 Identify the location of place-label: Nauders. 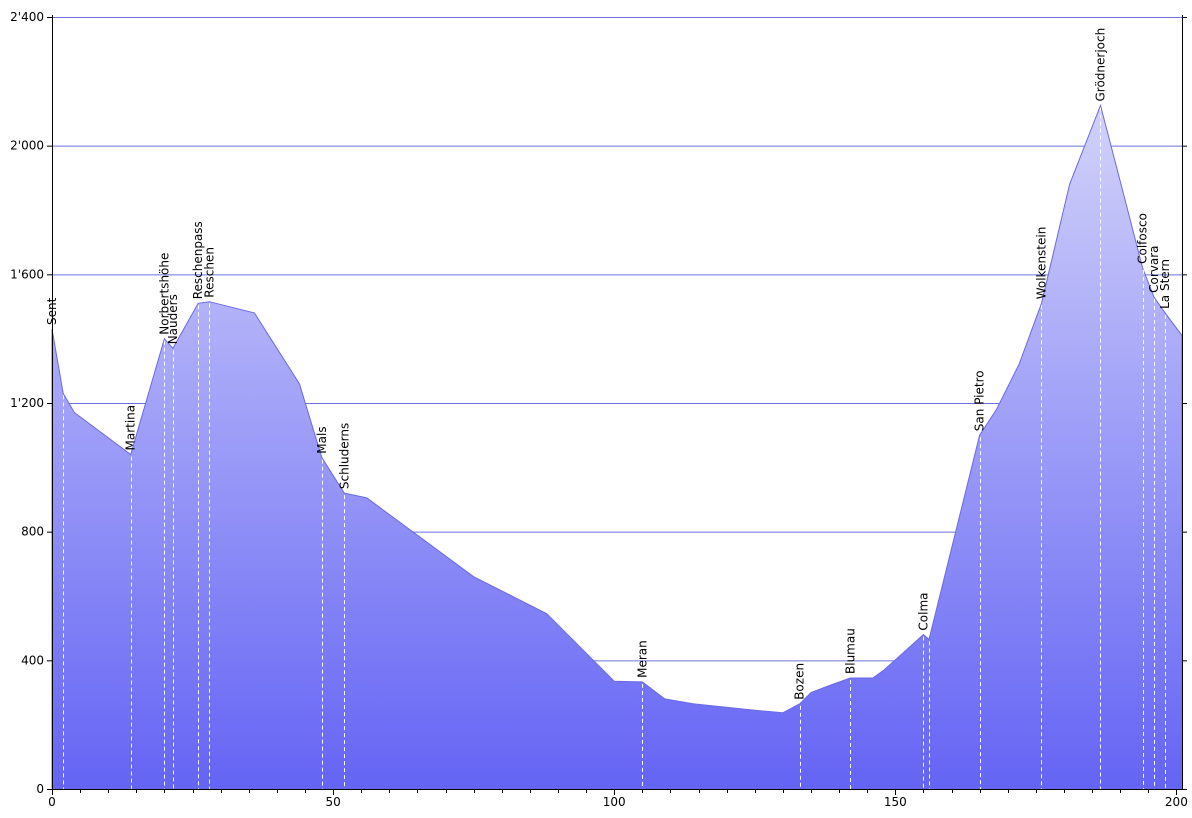
(173, 319).